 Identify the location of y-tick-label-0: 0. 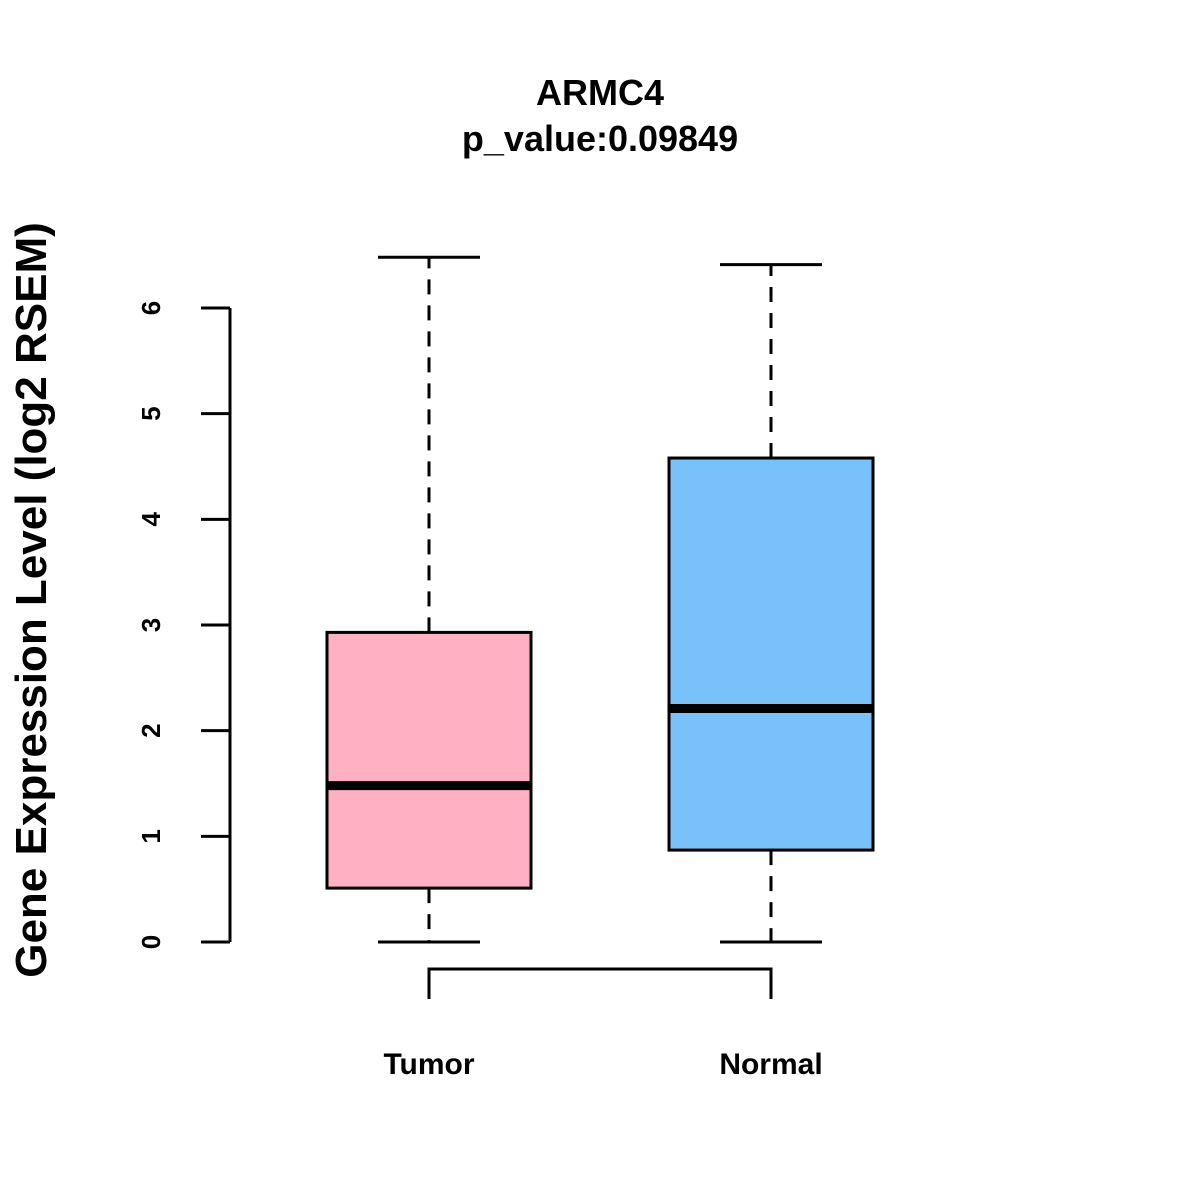
(151, 942).